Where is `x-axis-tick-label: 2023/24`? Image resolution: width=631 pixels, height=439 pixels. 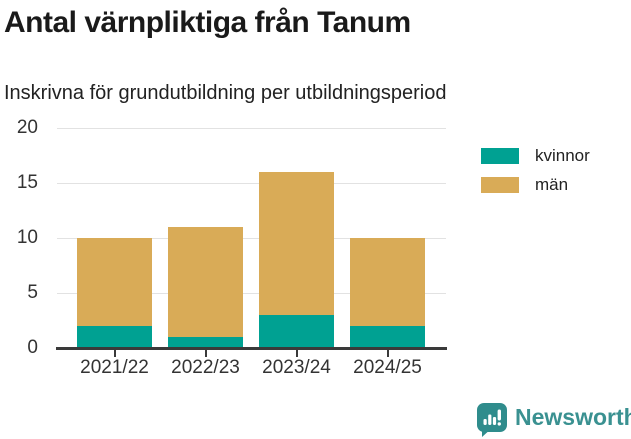
x-axis-tick-label: 2023/24 is located at coordinates (296, 367).